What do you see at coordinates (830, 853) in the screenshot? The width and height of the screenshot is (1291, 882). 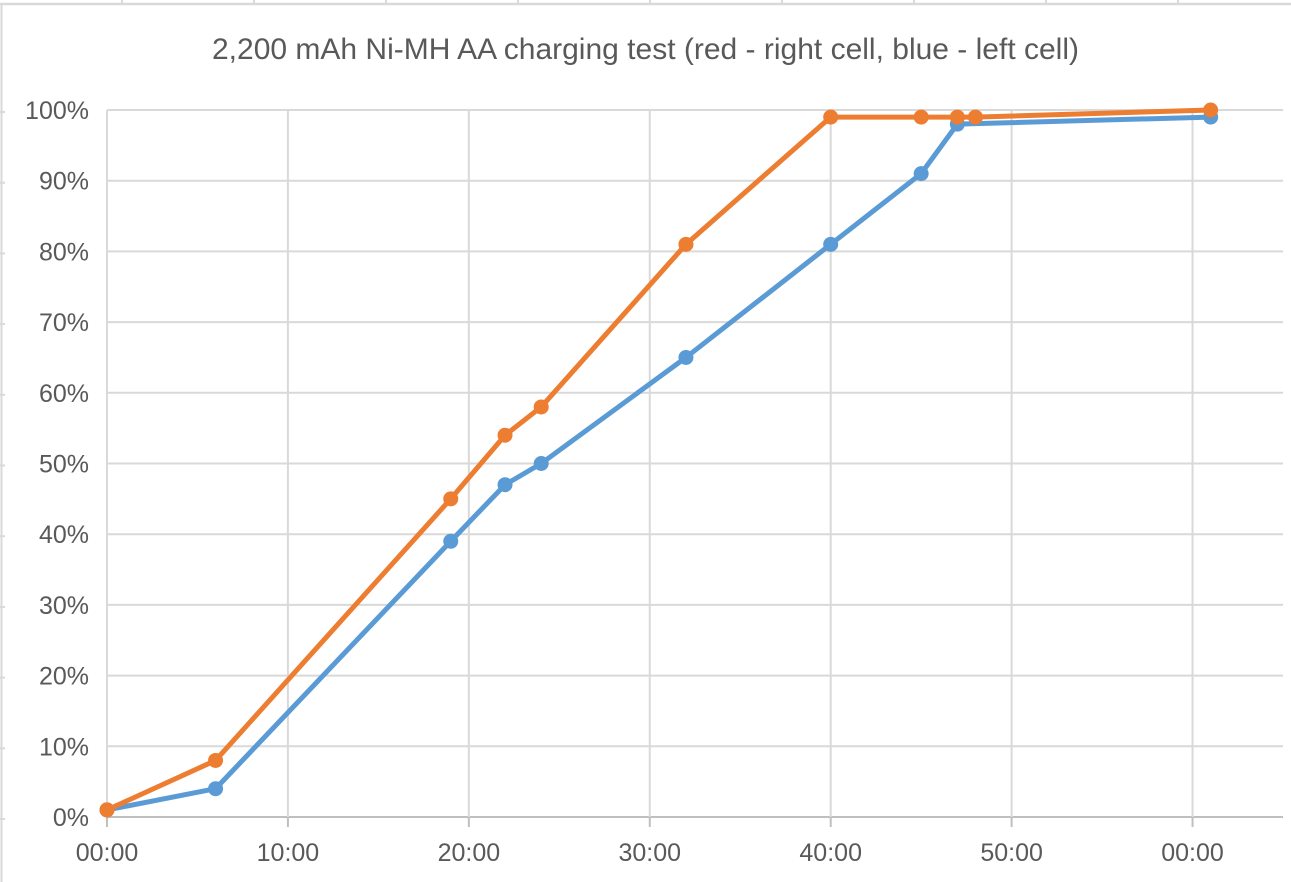 I see `x-axis-tick-label: 40:00` at bounding box center [830, 853].